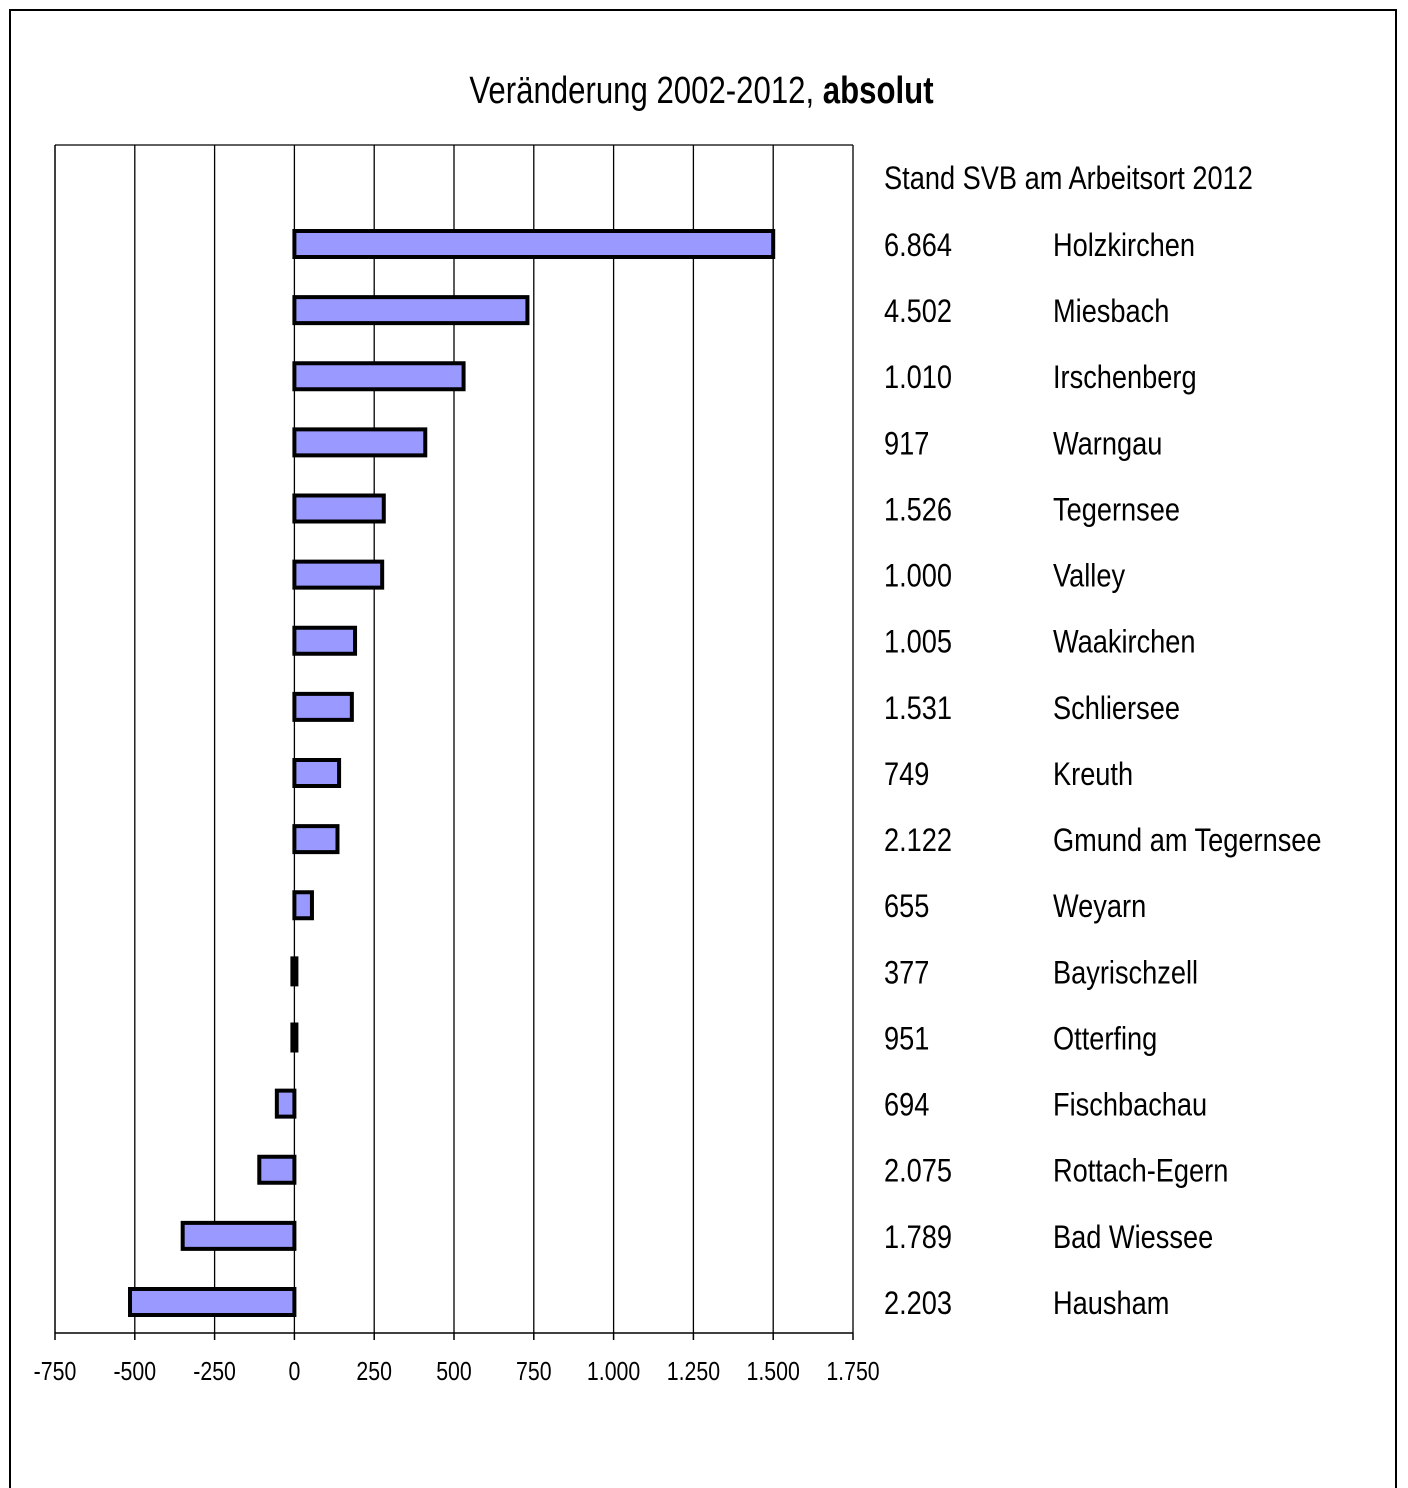  I want to click on x-tick-label: 500, so click(454, 1372).